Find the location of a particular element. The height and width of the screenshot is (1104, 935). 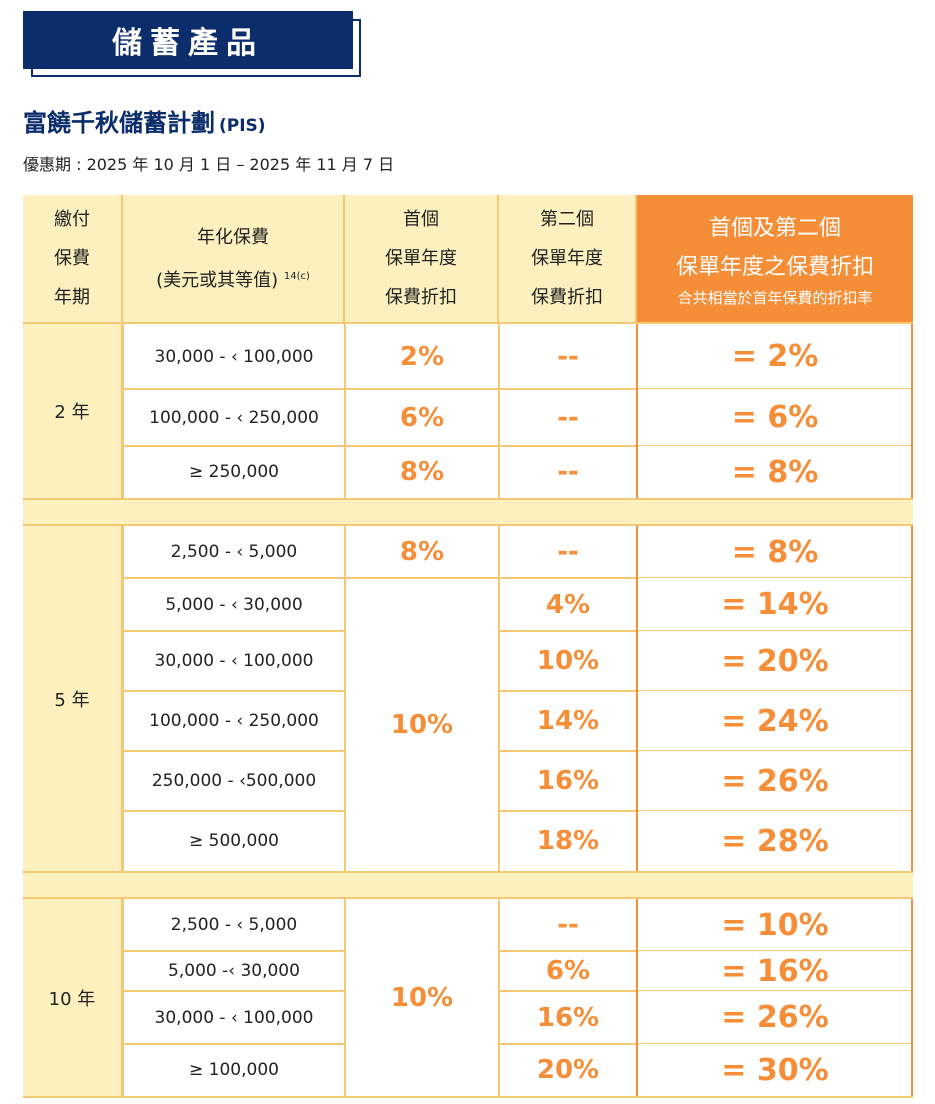

combined-discount: = 30% is located at coordinates (775, 1070).